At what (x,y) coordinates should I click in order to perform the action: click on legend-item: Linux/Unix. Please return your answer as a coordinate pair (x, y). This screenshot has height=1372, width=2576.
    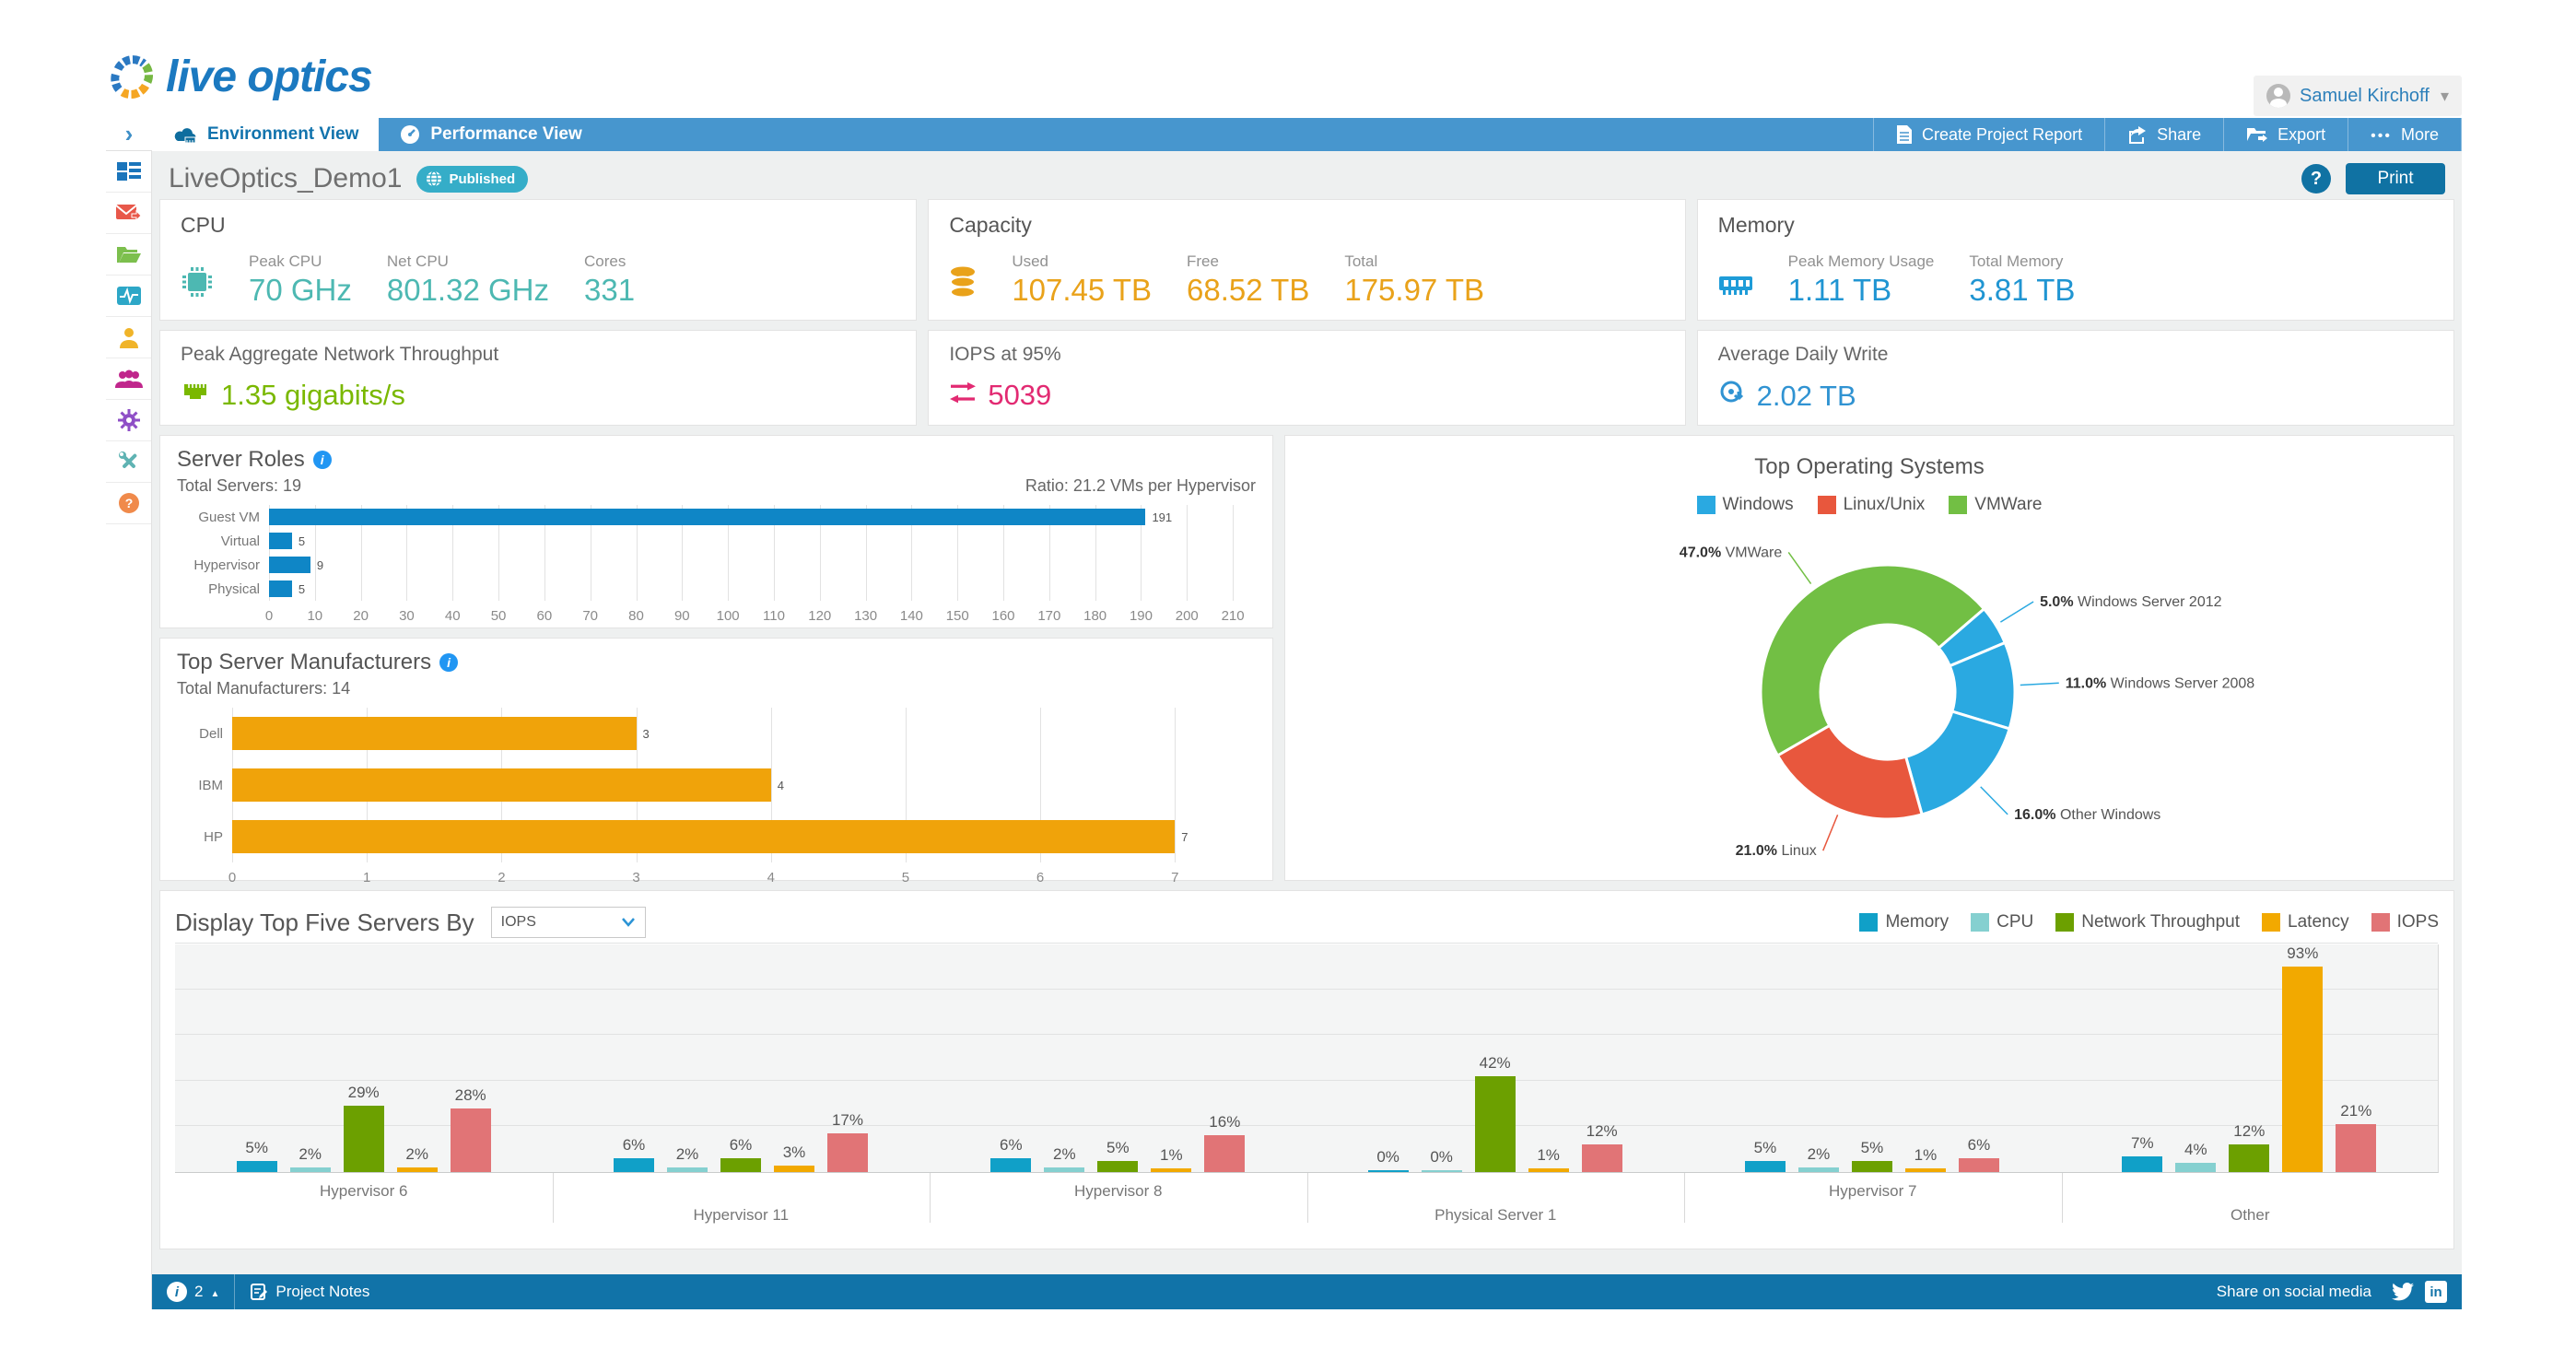
    Looking at the image, I should click on (1871, 505).